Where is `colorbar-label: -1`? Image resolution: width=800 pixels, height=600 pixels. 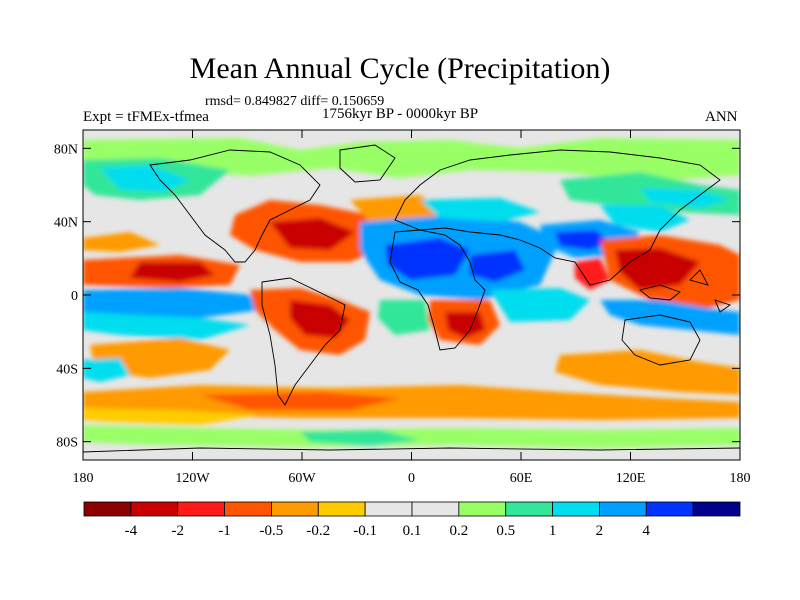
colorbar-label: -1 is located at coordinates (224, 531).